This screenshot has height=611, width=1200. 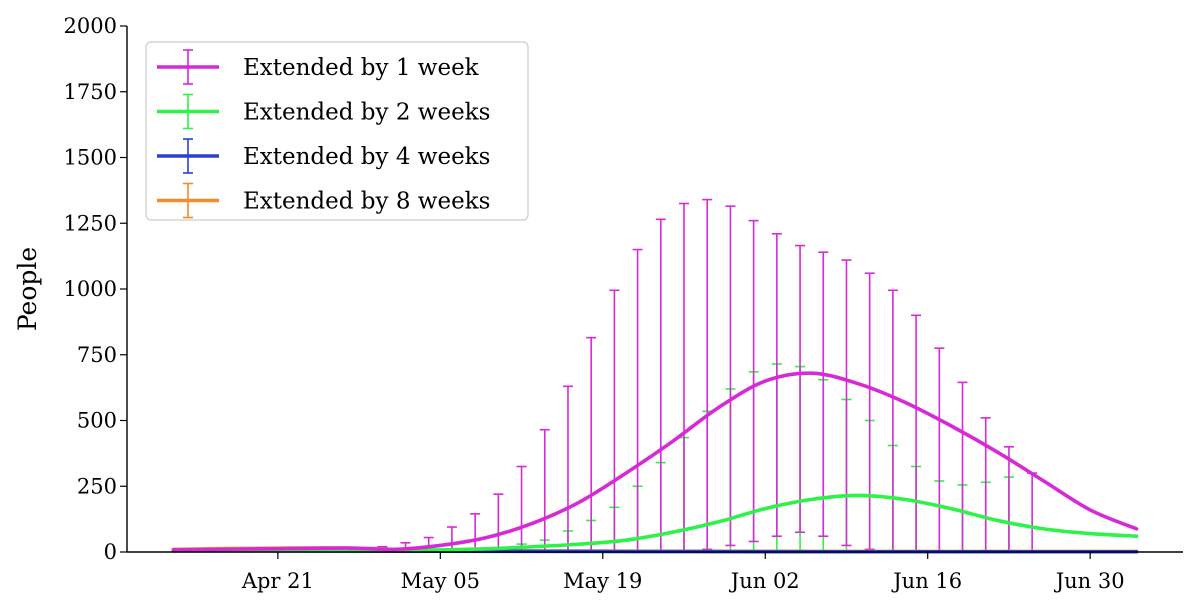 I want to click on legend-box, so click(x=337, y=131).